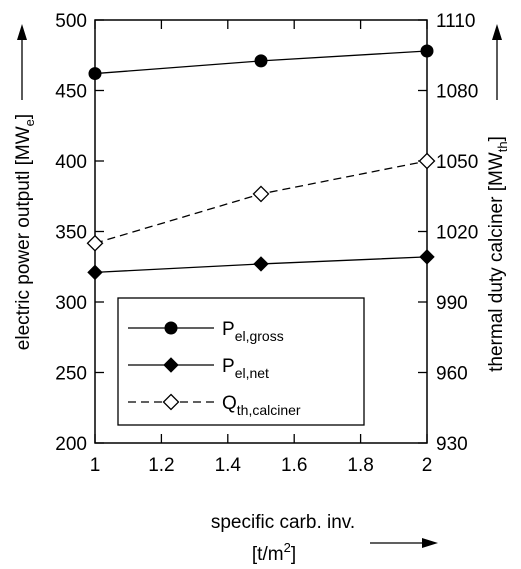 The width and height of the screenshot is (521, 569). I want to click on y-left-title-close: ], so click(23, 116).